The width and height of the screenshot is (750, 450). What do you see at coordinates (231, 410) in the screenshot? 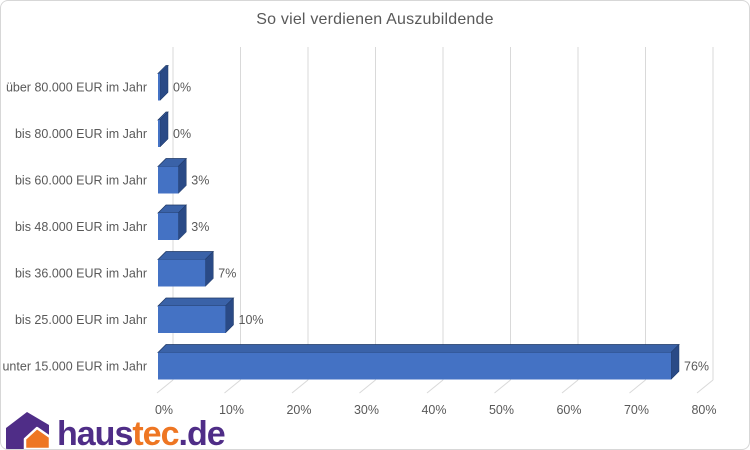
I see `x-axis-tick-label: 10%` at bounding box center [231, 410].